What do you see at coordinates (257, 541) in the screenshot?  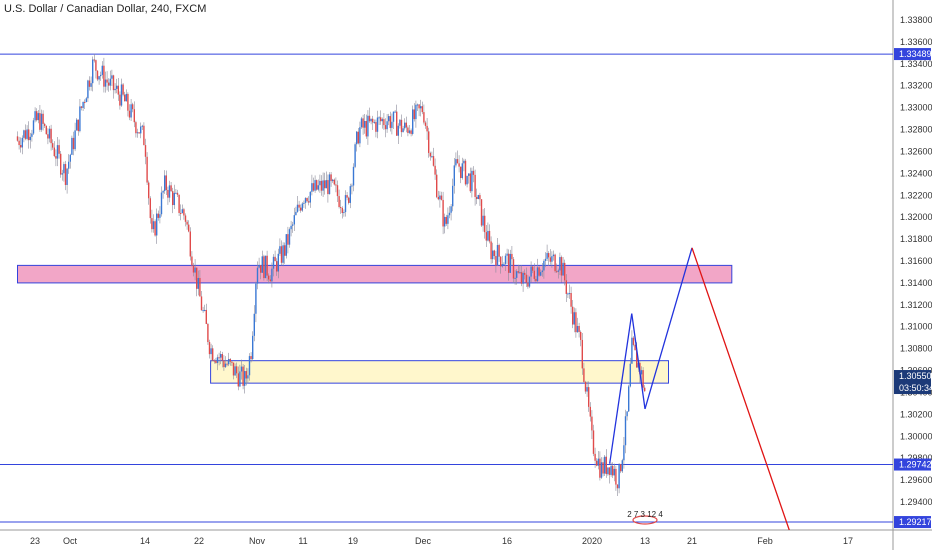 I see `x-tick-label: Nov` at bounding box center [257, 541].